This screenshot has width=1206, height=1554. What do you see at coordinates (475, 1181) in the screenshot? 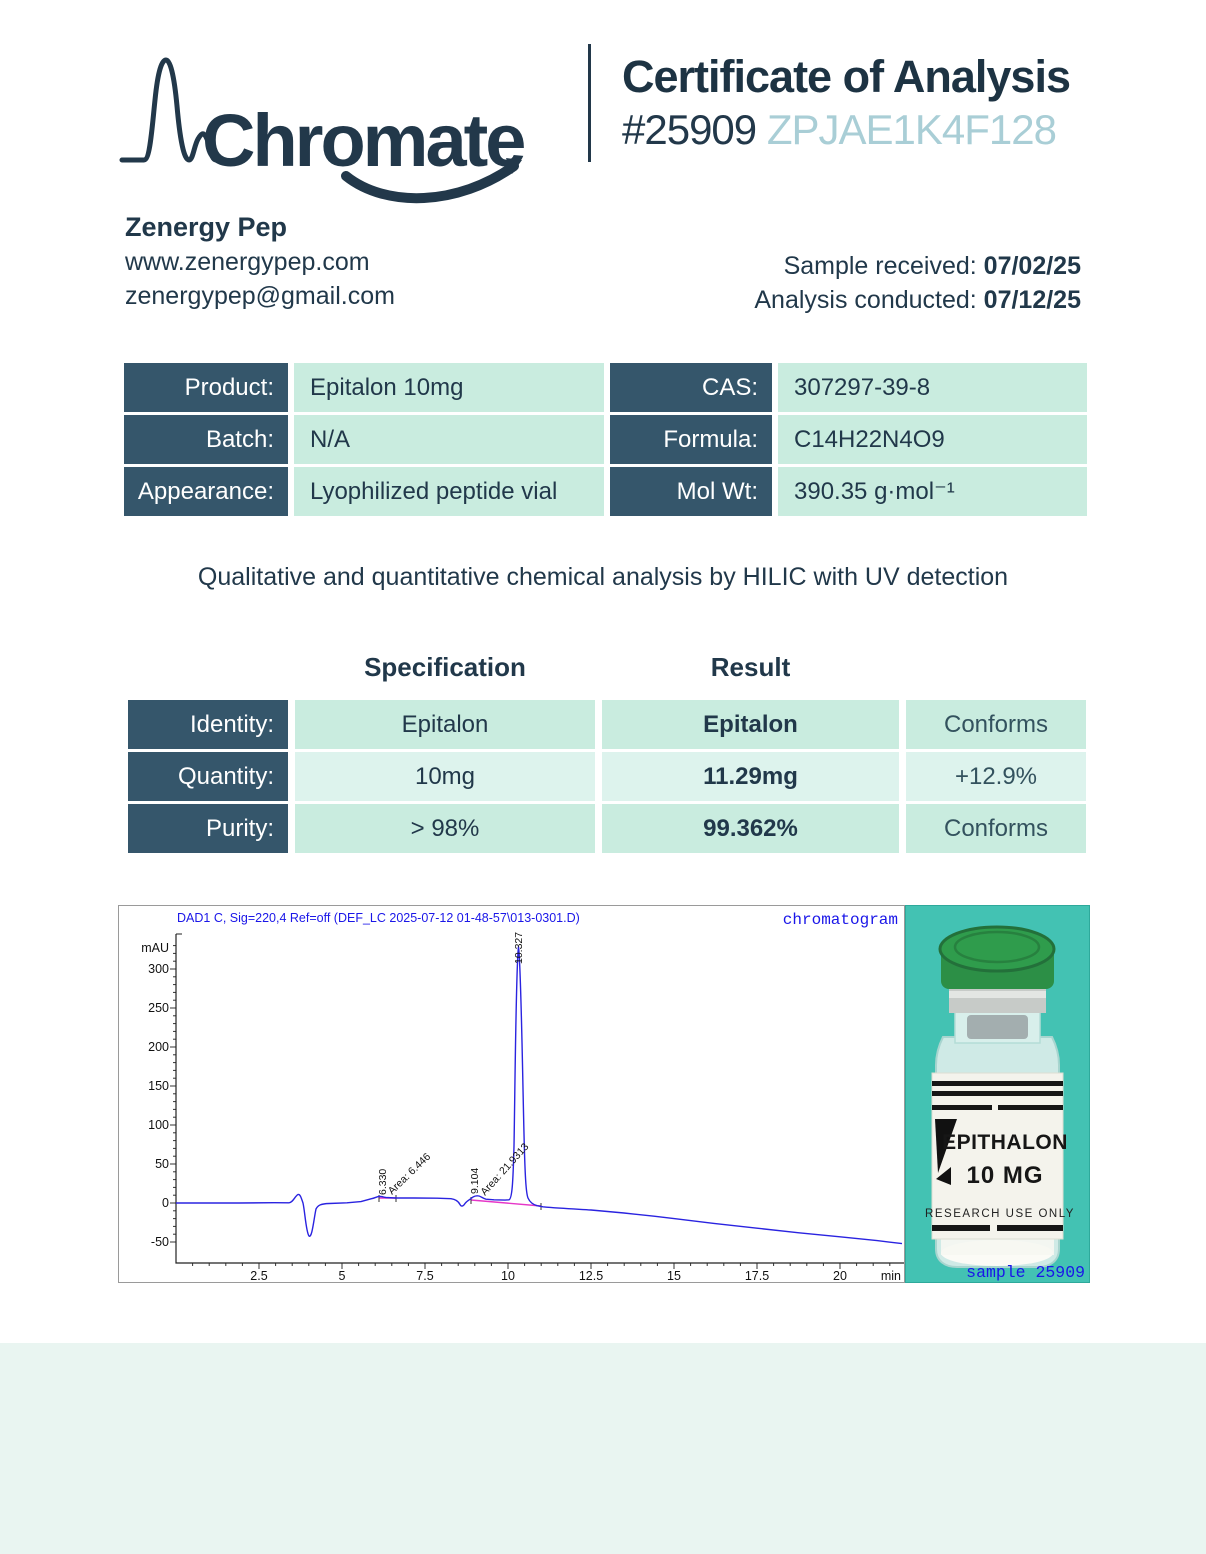
I see `peak2-rt-label: 9.104` at bounding box center [475, 1181].